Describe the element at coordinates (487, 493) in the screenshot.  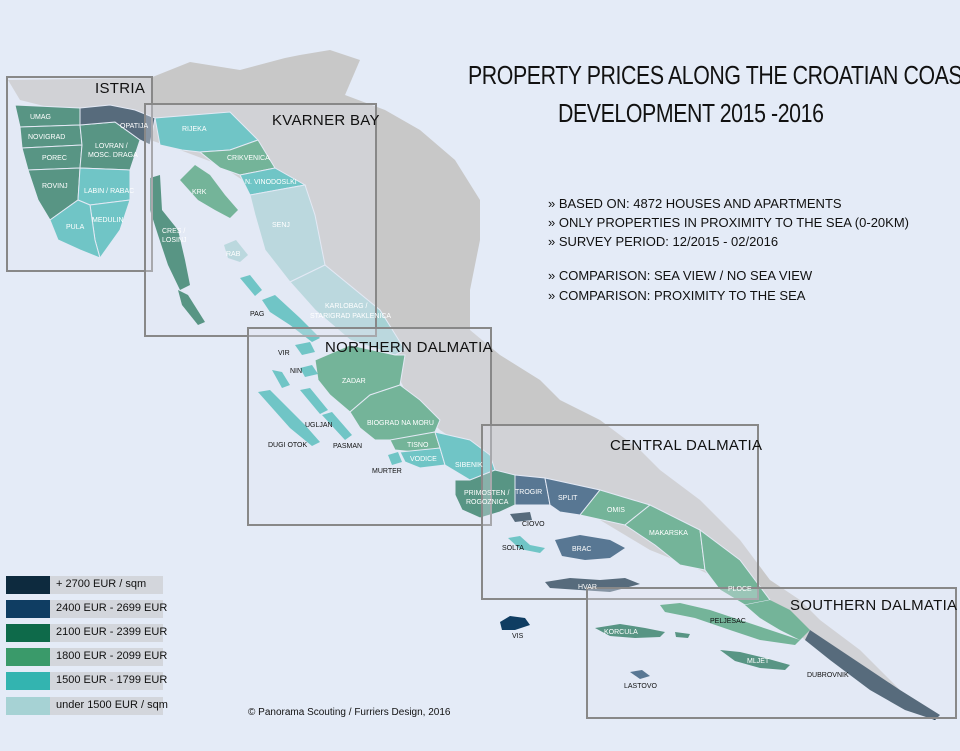
I see `label-primosten-1: PRIMOSTEN /` at that location.